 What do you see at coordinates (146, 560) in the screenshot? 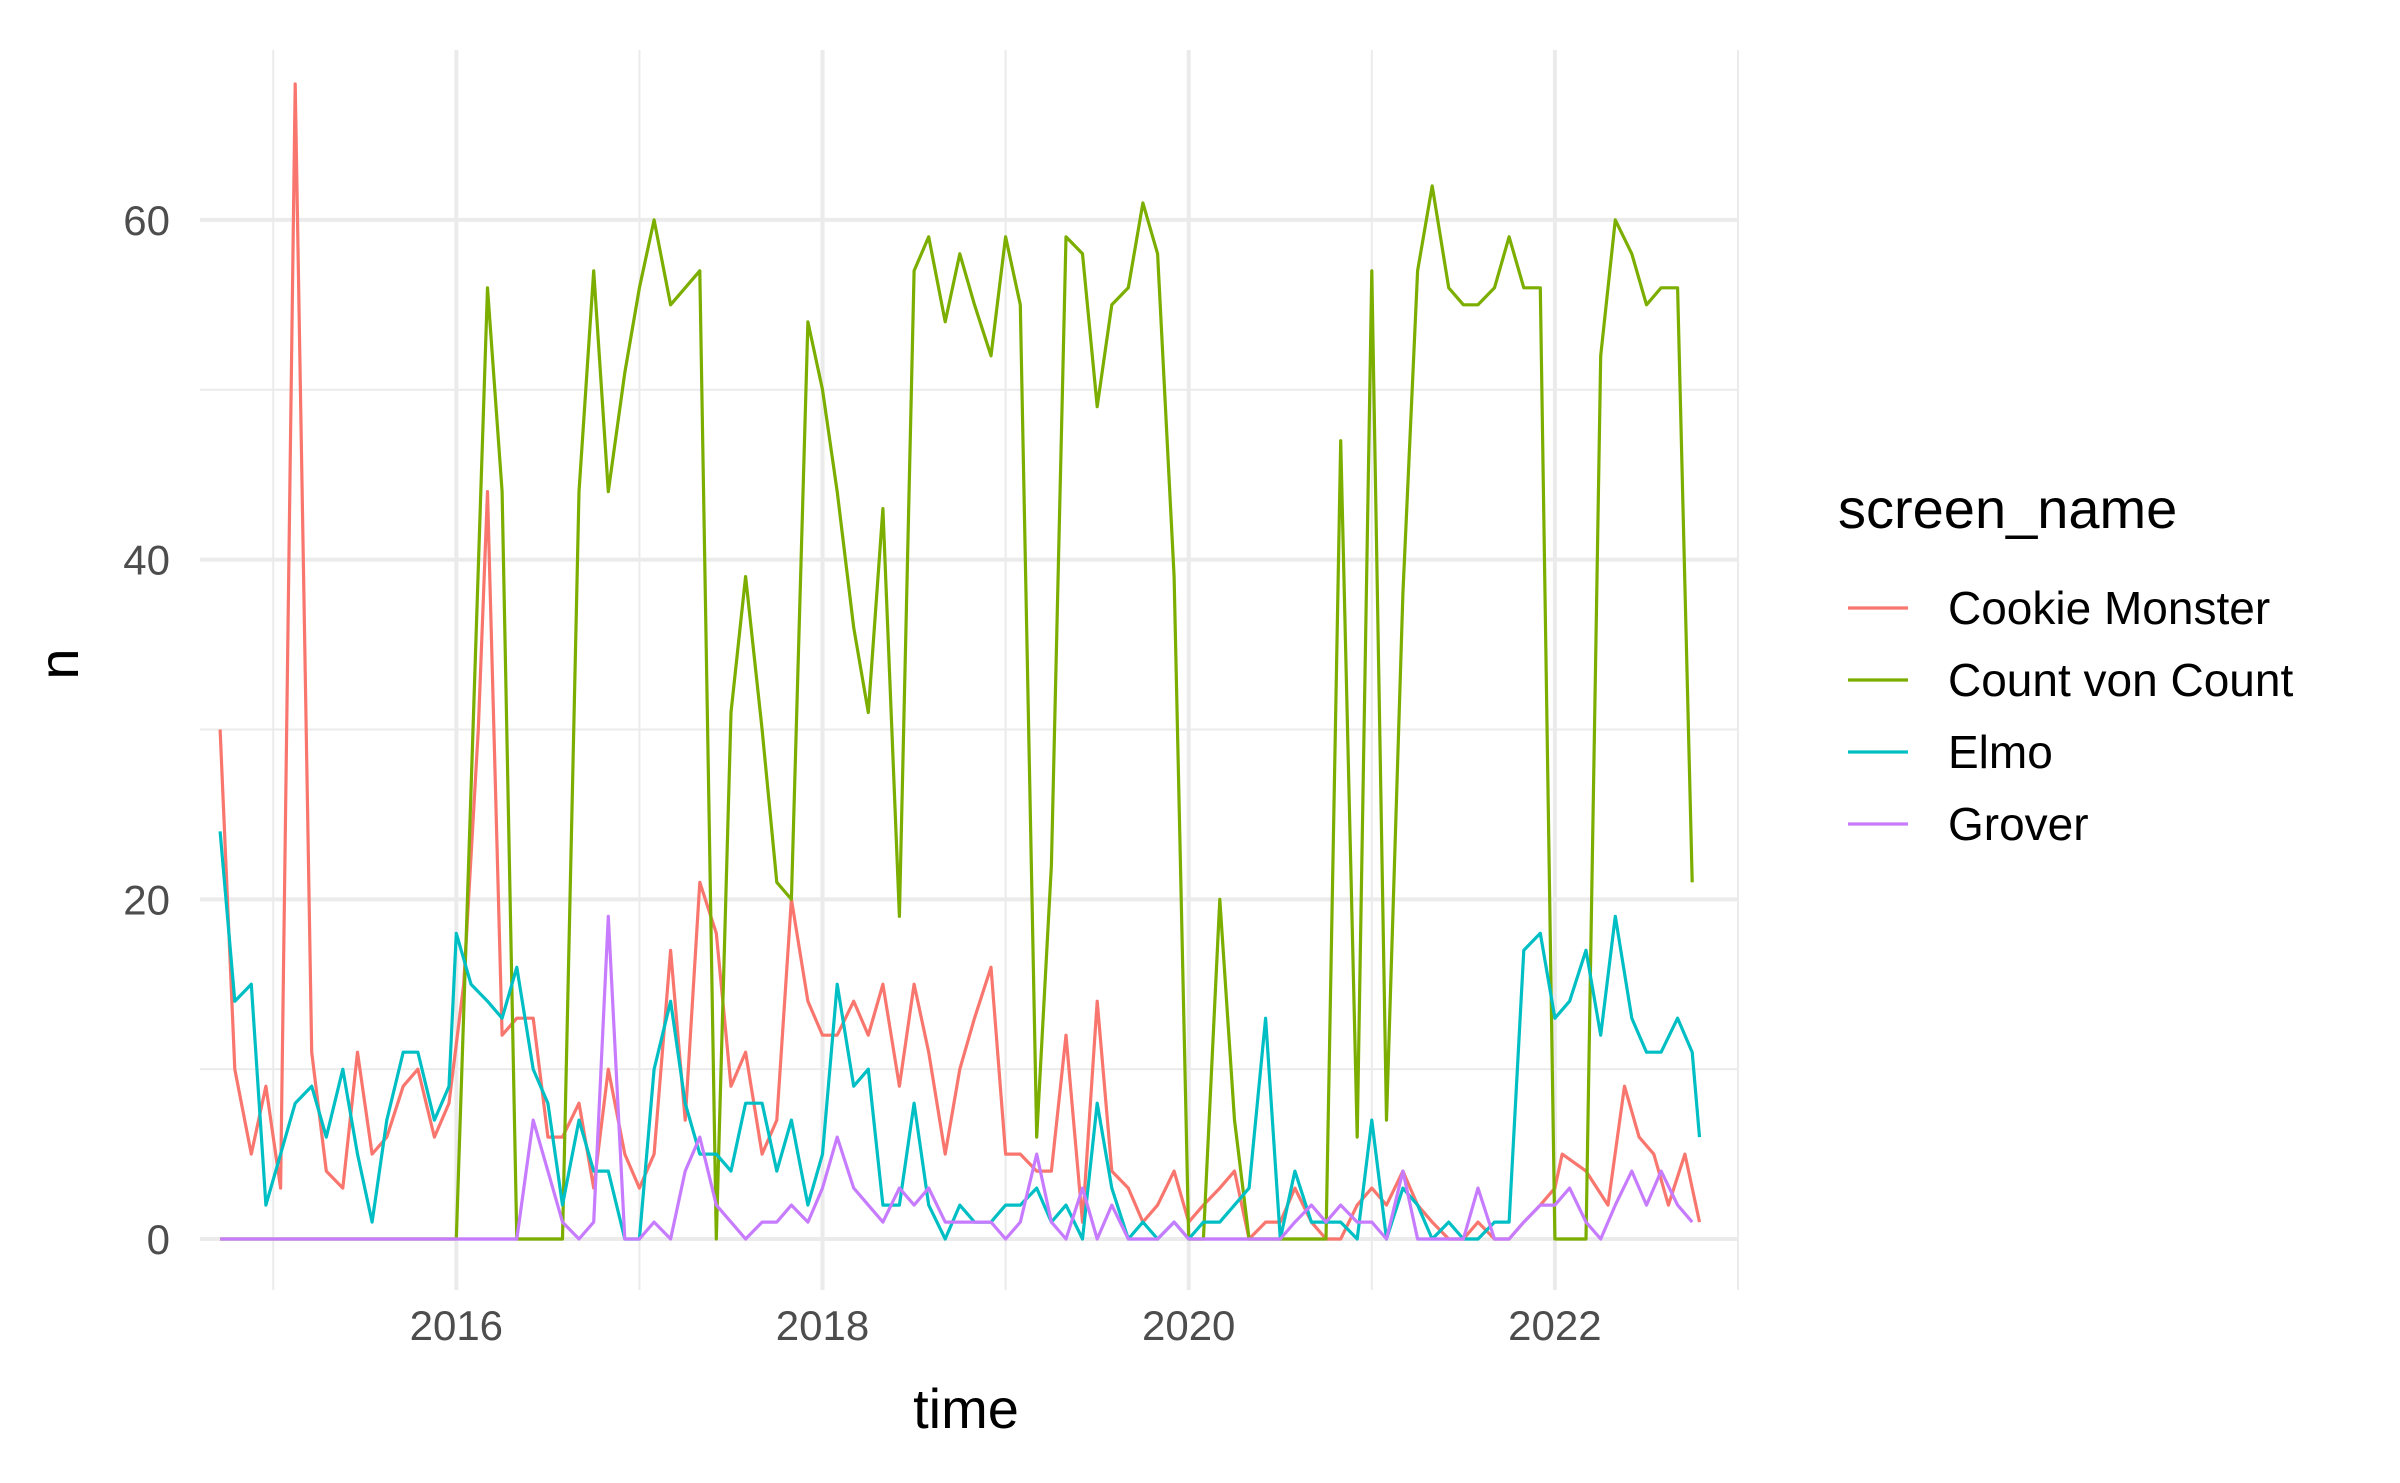
I see `y-tick-label: 40` at bounding box center [146, 560].